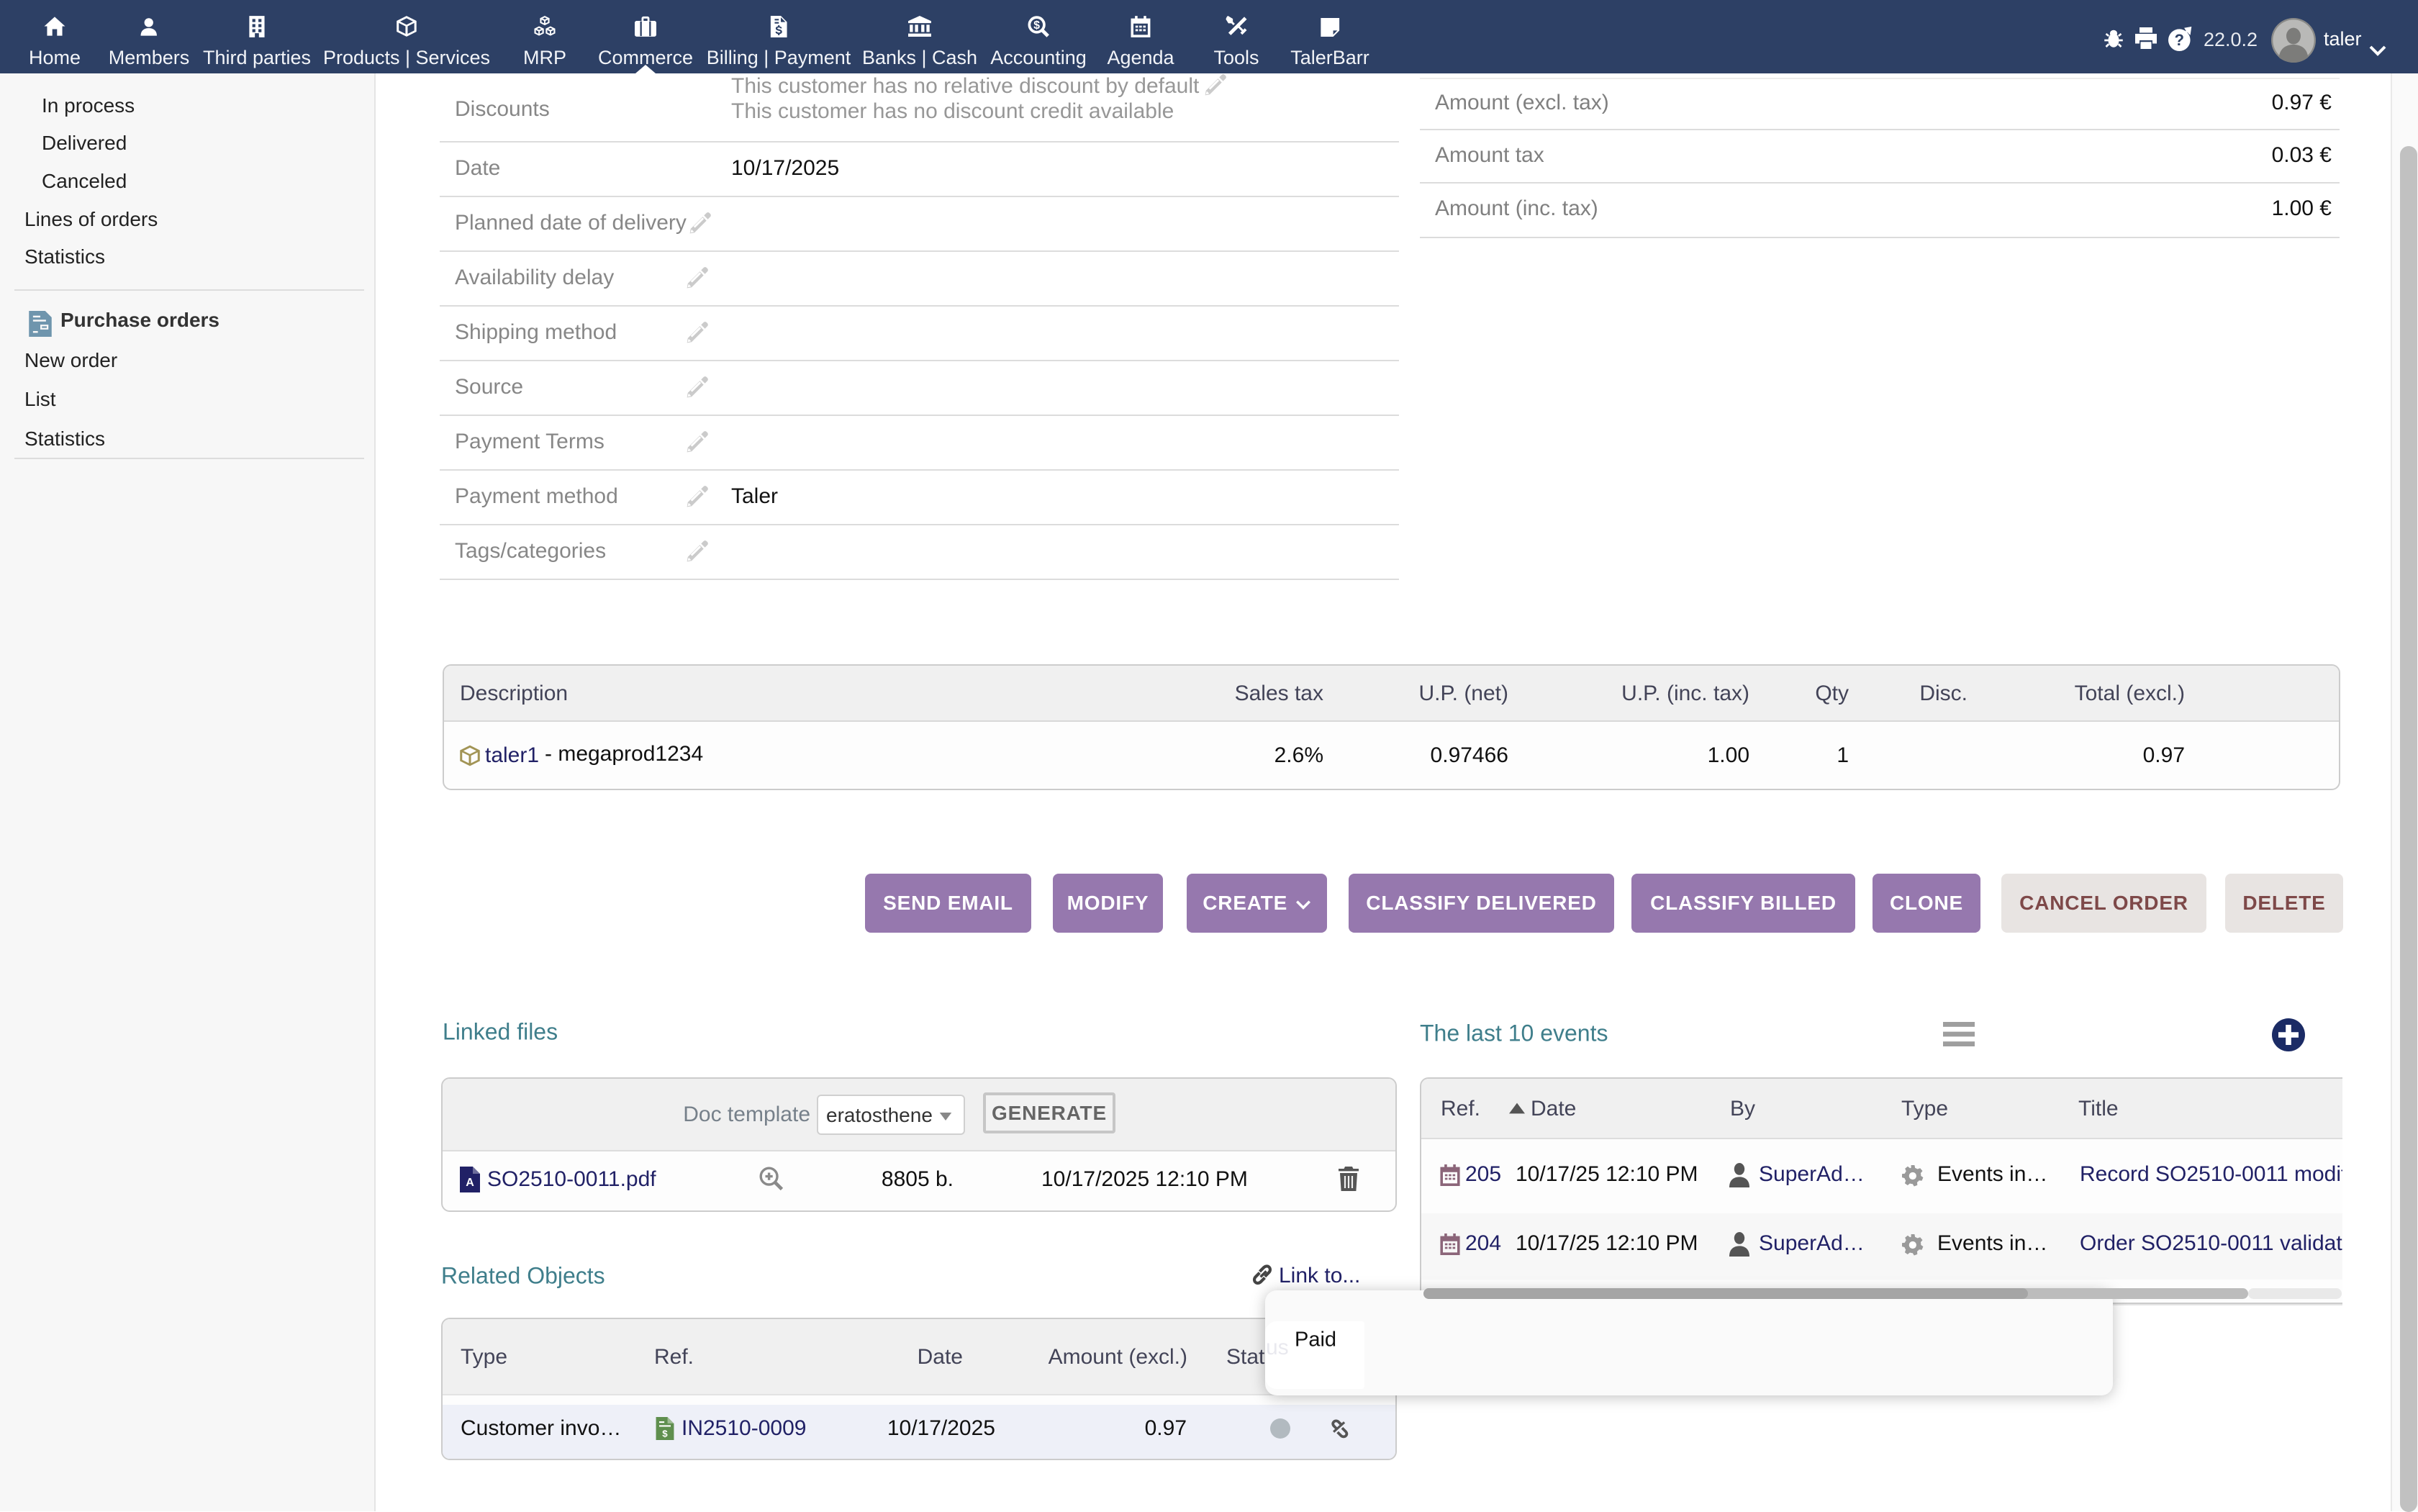 This screenshot has height=1512, width=2418. What do you see at coordinates (470, 1183) in the screenshot?
I see `svg-text: A` at bounding box center [470, 1183].